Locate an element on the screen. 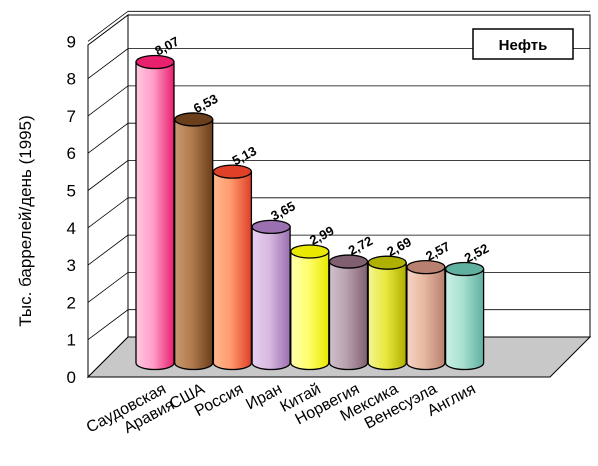 This screenshot has width=598, height=466. category-label: Иран is located at coordinates (264, 397).